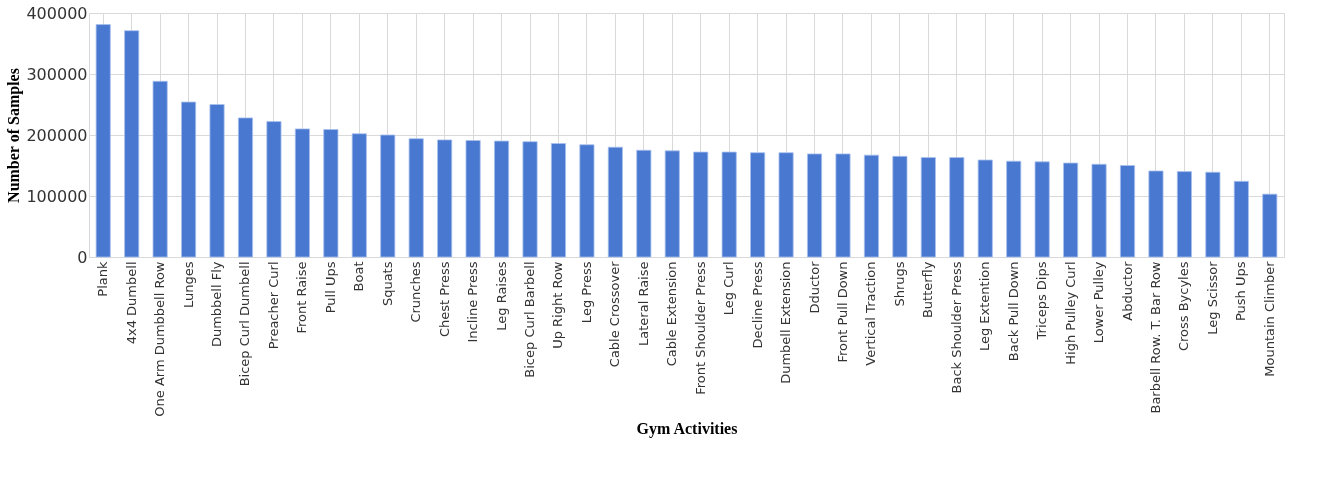  What do you see at coordinates (530, 319) in the screenshot?
I see `x-tick-label: Bicep Curl Barbell` at bounding box center [530, 319].